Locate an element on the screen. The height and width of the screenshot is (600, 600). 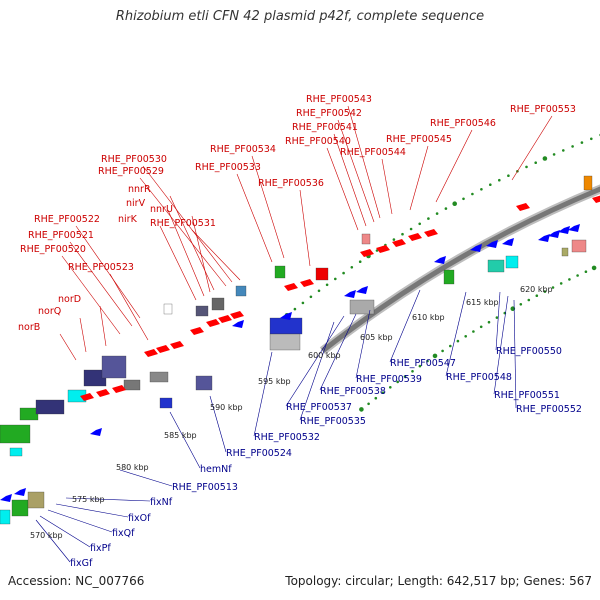
reverse-gene-label: hemNf is located at coordinates (216, 469).